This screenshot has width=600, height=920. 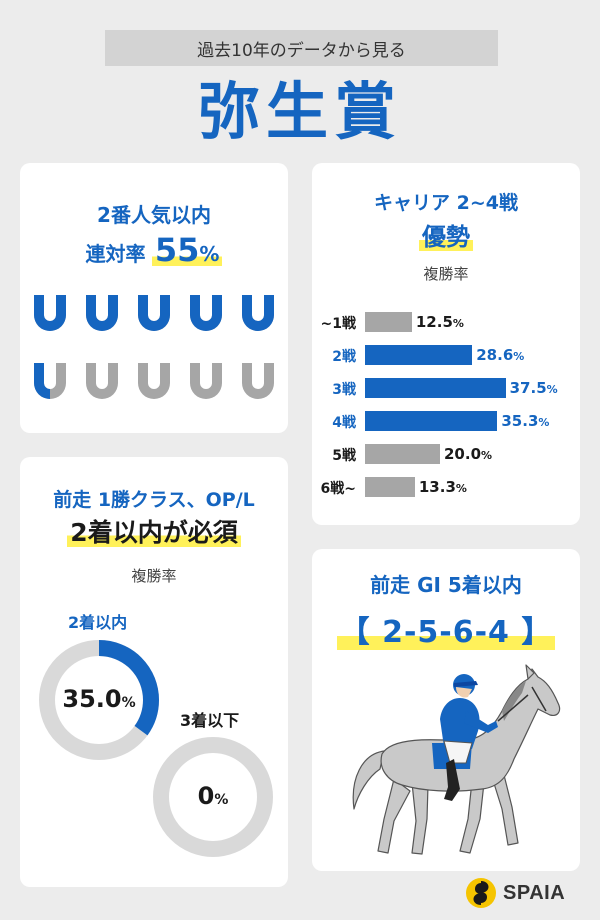 I want to click on prev-class-heading: 前走 1勝クラス、OP/L, so click(x=154, y=500).